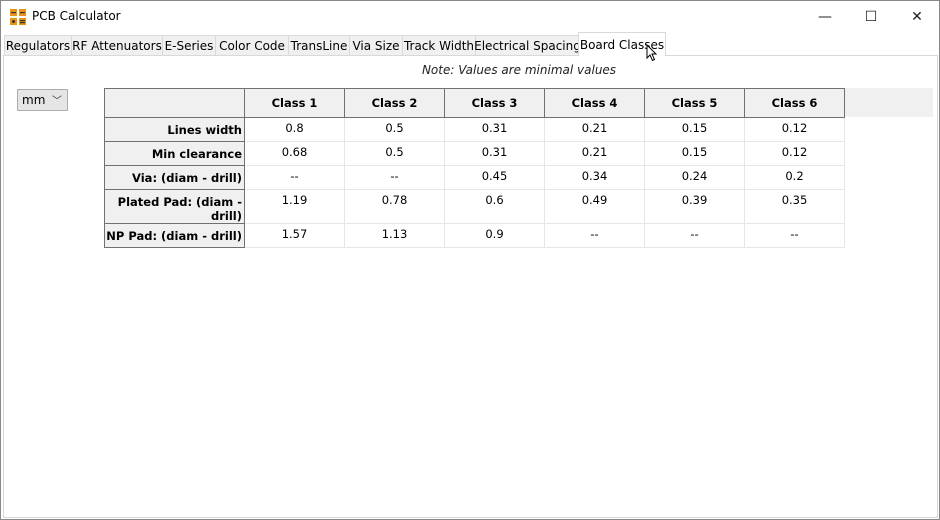 This screenshot has width=940, height=520. Describe the element at coordinates (174, 177) in the screenshot. I see `row-header: Via: (diam - drill)` at that location.